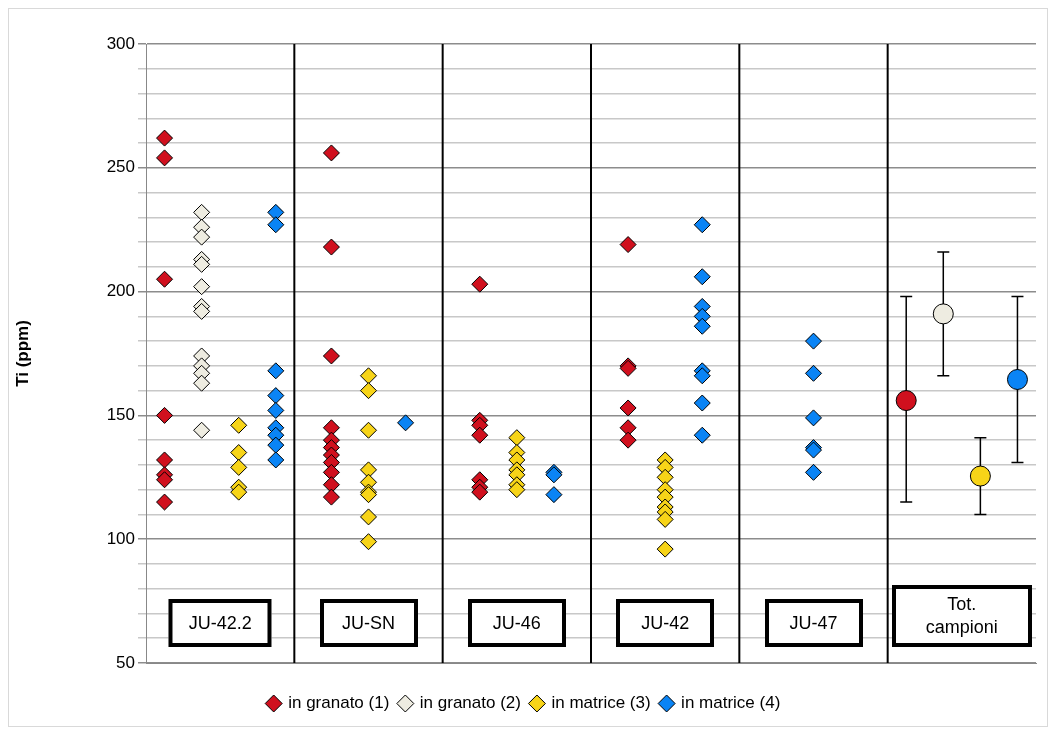 The height and width of the screenshot is (735, 1057). Describe the element at coordinates (813, 623) in the screenshot. I see `label-frame: JU-47` at that location.